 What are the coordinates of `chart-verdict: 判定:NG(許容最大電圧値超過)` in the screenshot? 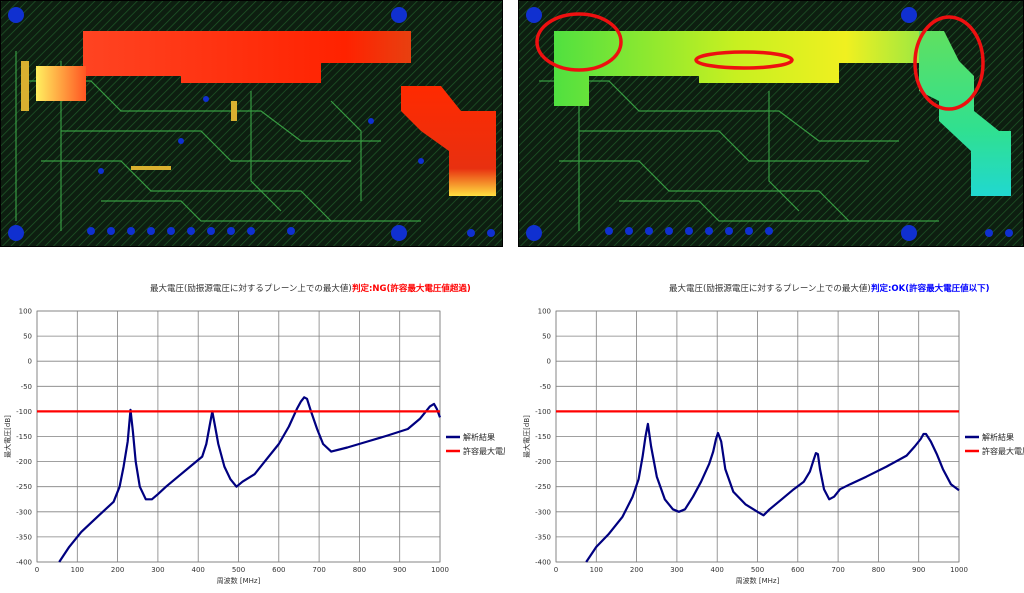 It's located at (411, 288).